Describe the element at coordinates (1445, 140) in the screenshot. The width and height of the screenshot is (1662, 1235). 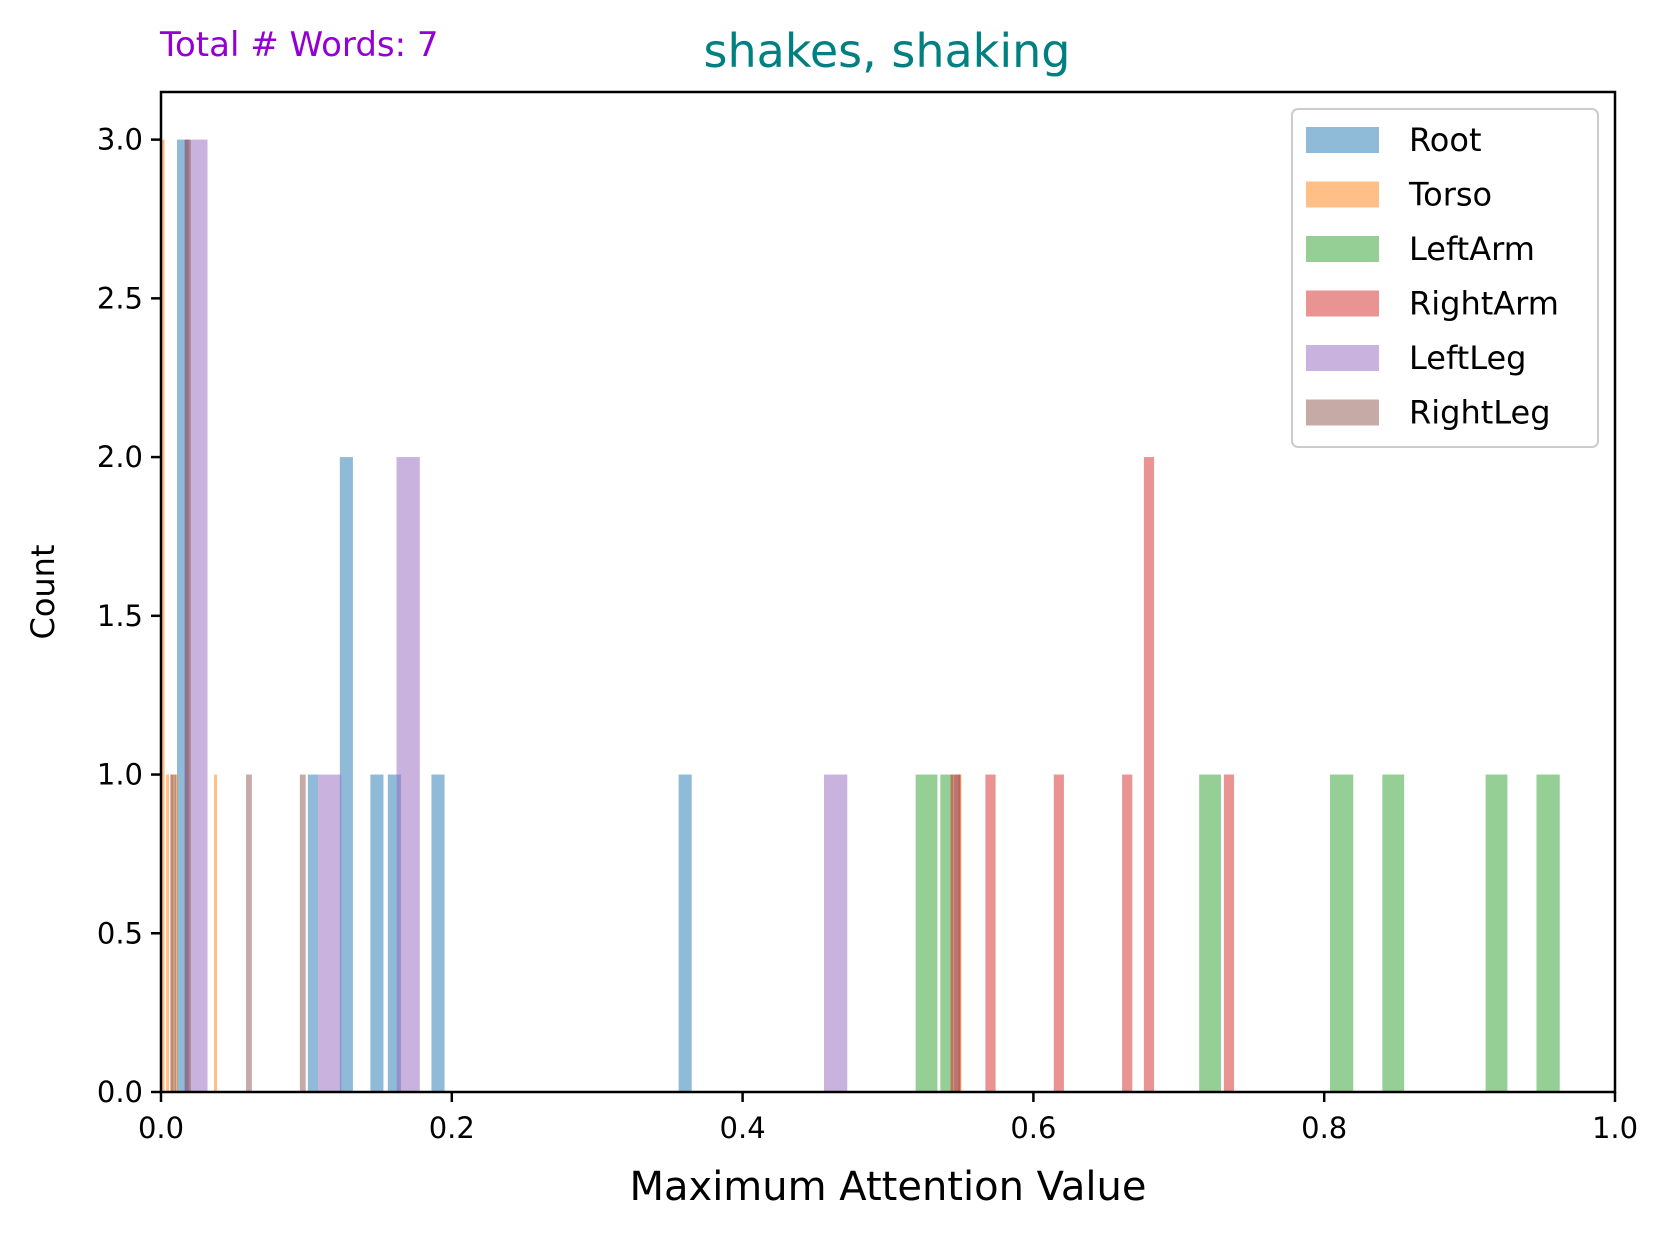
I see `legend-label-root: Root` at that location.